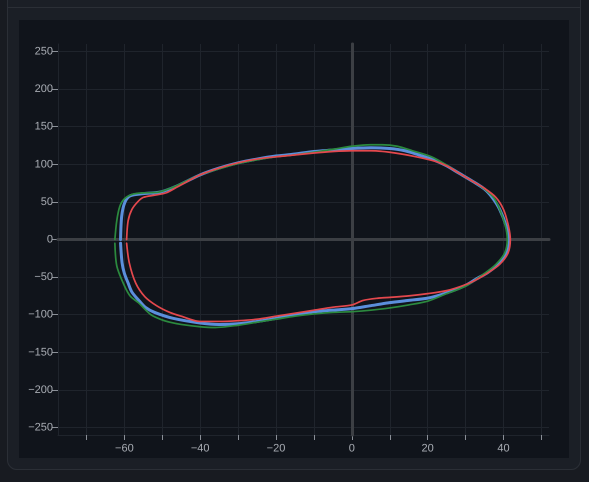 The width and height of the screenshot is (589, 482). I want to click on x-tick-label: −60, so click(124, 448).